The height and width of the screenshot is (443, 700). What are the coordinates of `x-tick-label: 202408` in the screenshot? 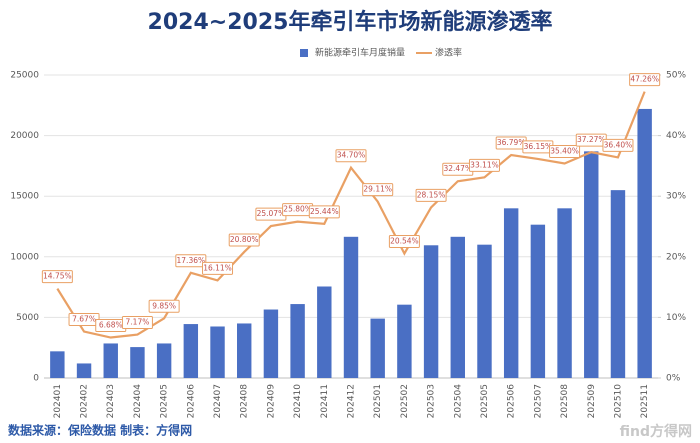 It's located at (245, 401).